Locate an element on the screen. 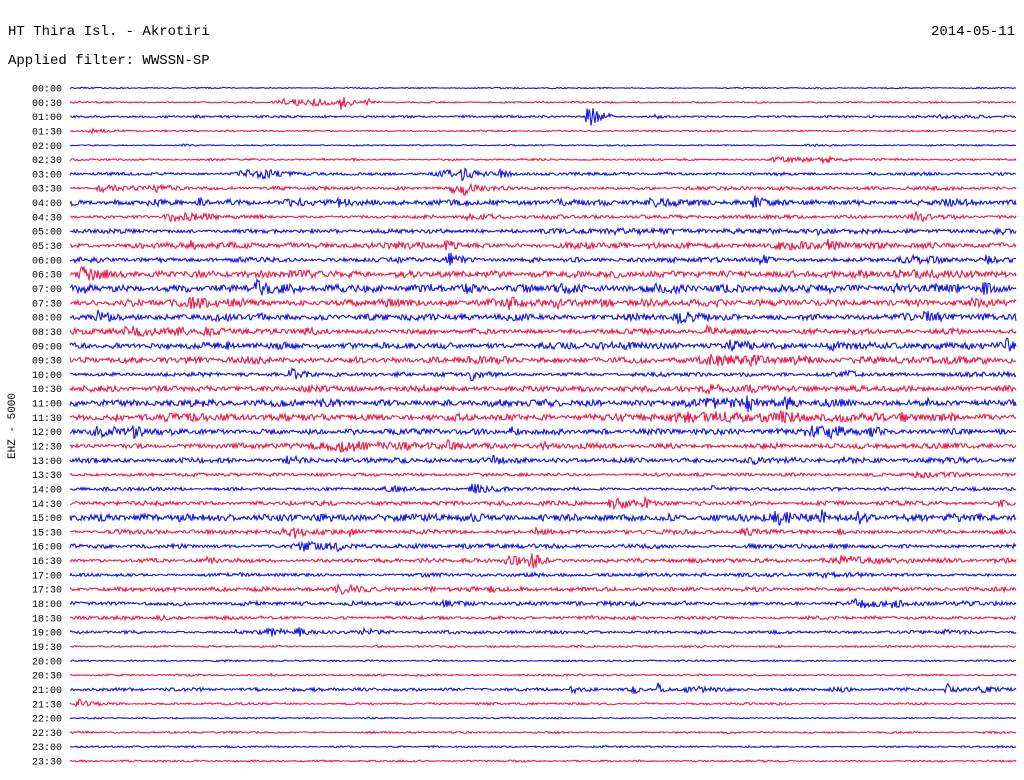  time-tick-label: 16:30 is located at coordinates (47, 562).